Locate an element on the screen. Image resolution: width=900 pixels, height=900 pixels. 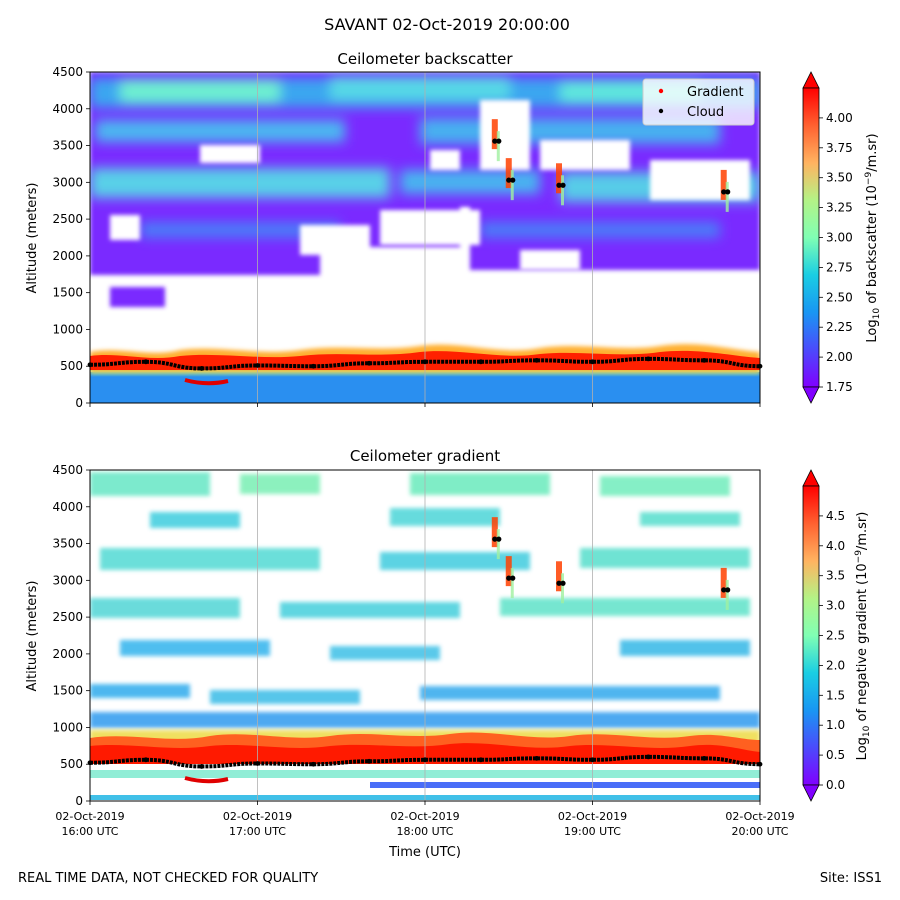
colorbar-tick-label: 4.00 is located at coordinates (839, 118).